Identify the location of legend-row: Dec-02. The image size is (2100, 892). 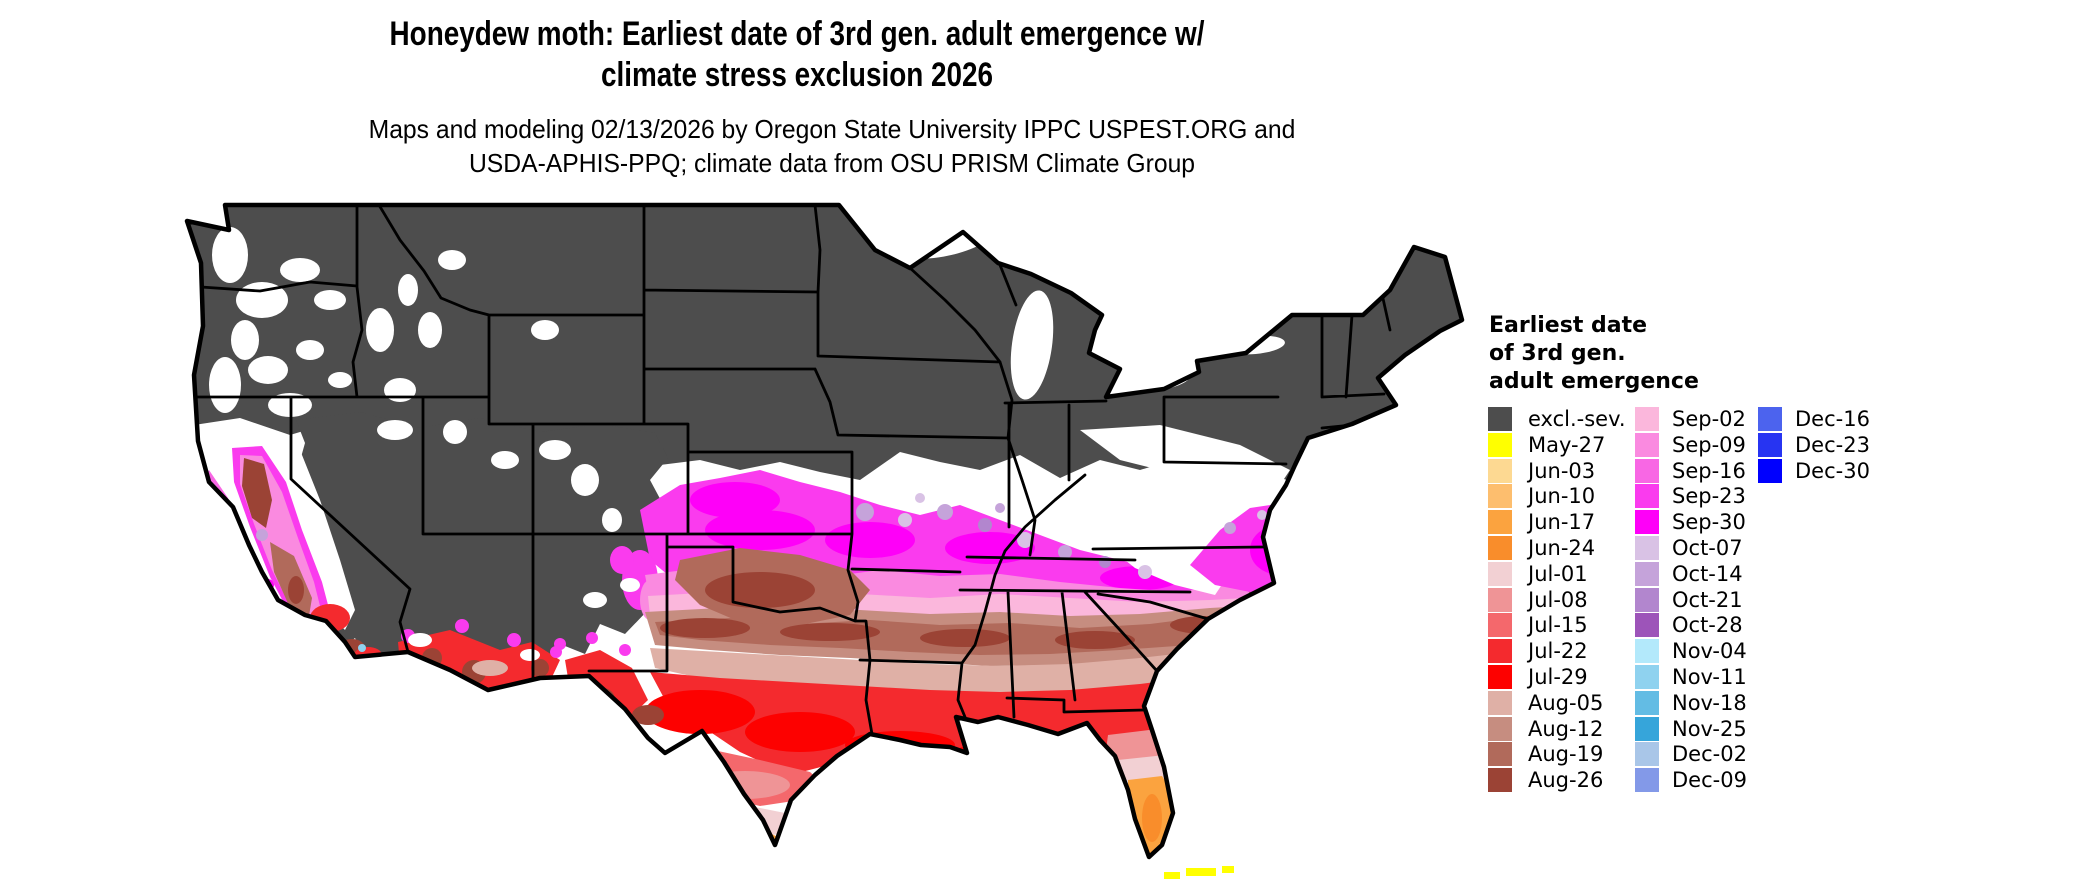
(1691, 754).